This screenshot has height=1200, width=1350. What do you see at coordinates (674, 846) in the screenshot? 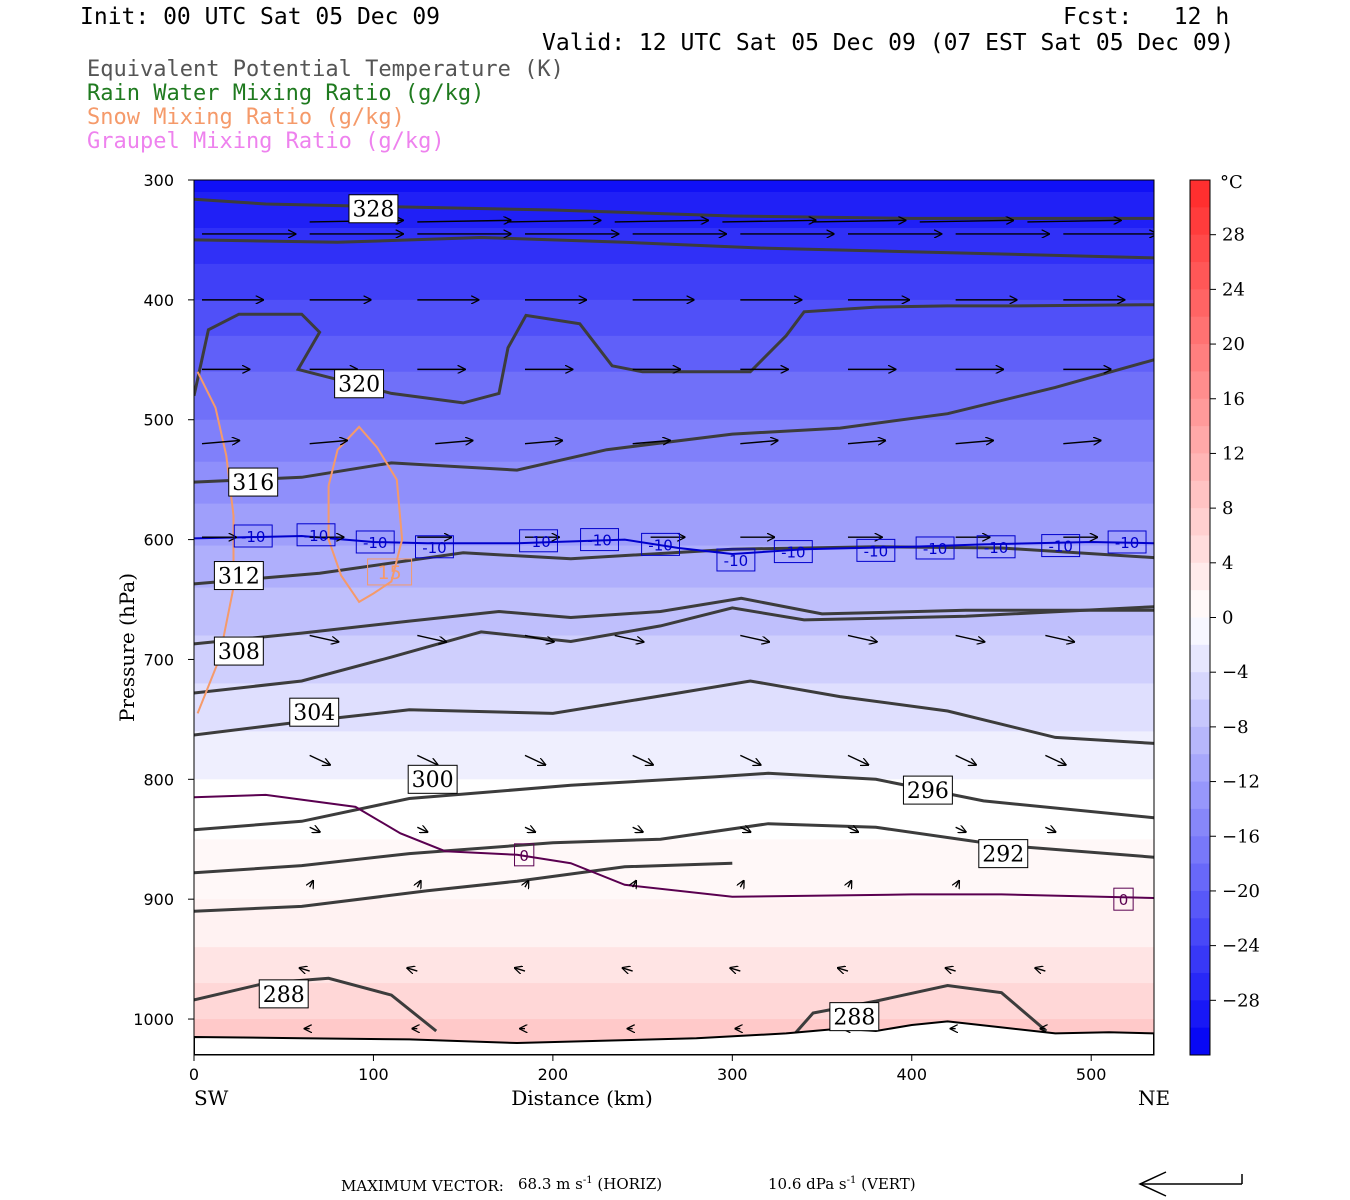
I see `isotherm-contour` at bounding box center [674, 846].